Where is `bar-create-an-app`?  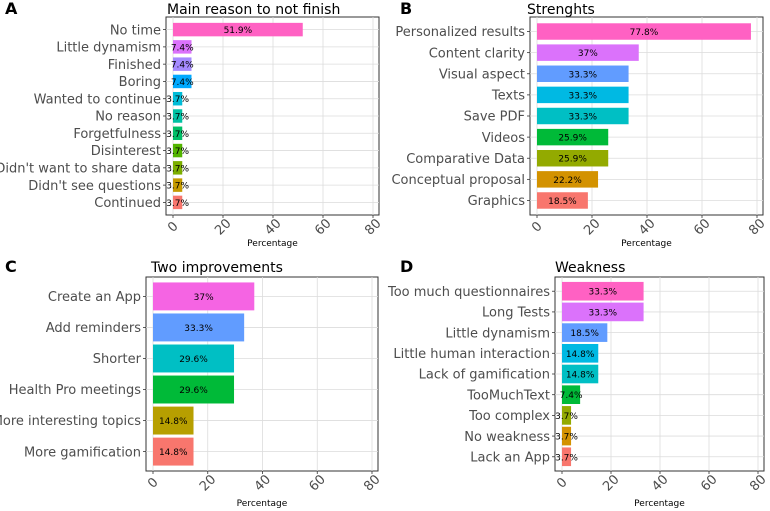 bar-create-an-app is located at coordinates (204, 296).